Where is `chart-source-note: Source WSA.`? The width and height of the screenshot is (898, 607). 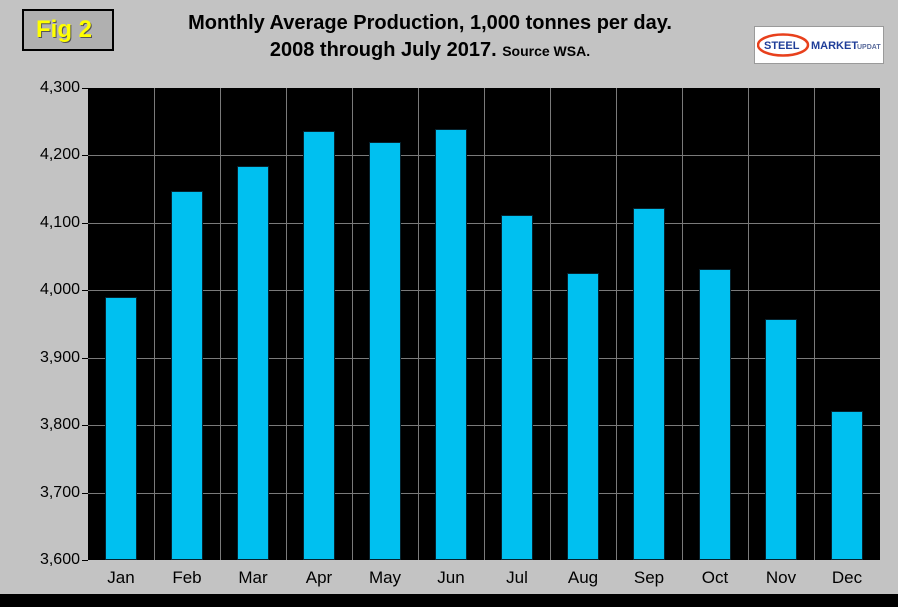 chart-source-note: Source WSA. is located at coordinates (546, 51).